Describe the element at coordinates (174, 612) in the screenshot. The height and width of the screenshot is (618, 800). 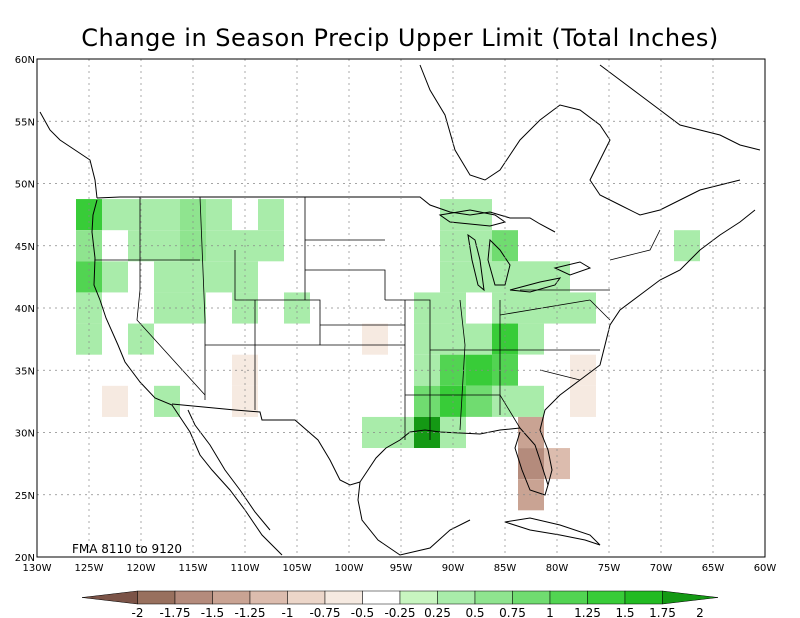
I see `colorbar-label: -1.75` at that location.